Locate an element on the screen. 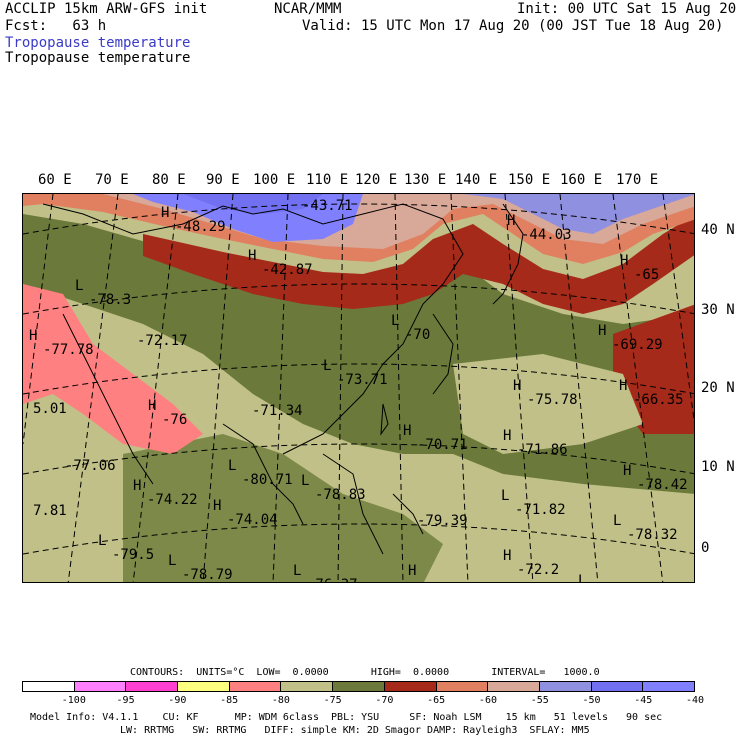 This screenshot has width=740, height=740. extremum-label: L -76.37 is located at coordinates (325, 572).